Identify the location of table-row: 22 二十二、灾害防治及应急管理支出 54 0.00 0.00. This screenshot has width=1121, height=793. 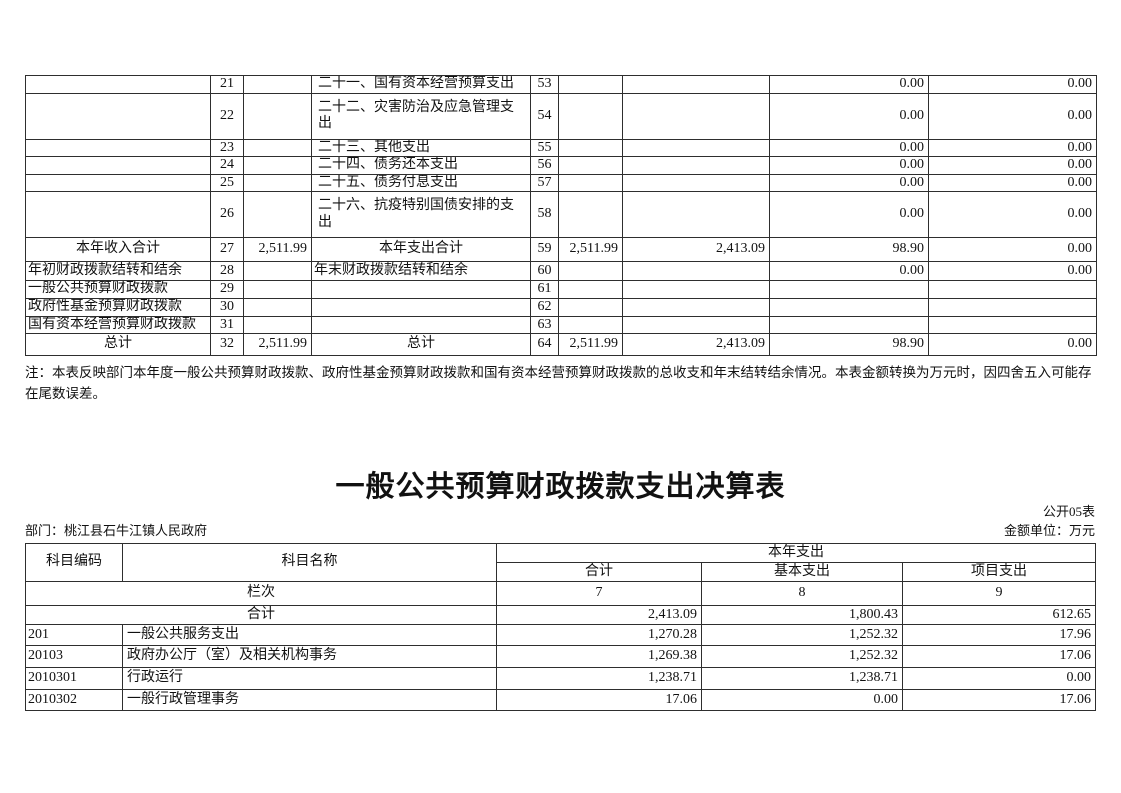
(561, 116).